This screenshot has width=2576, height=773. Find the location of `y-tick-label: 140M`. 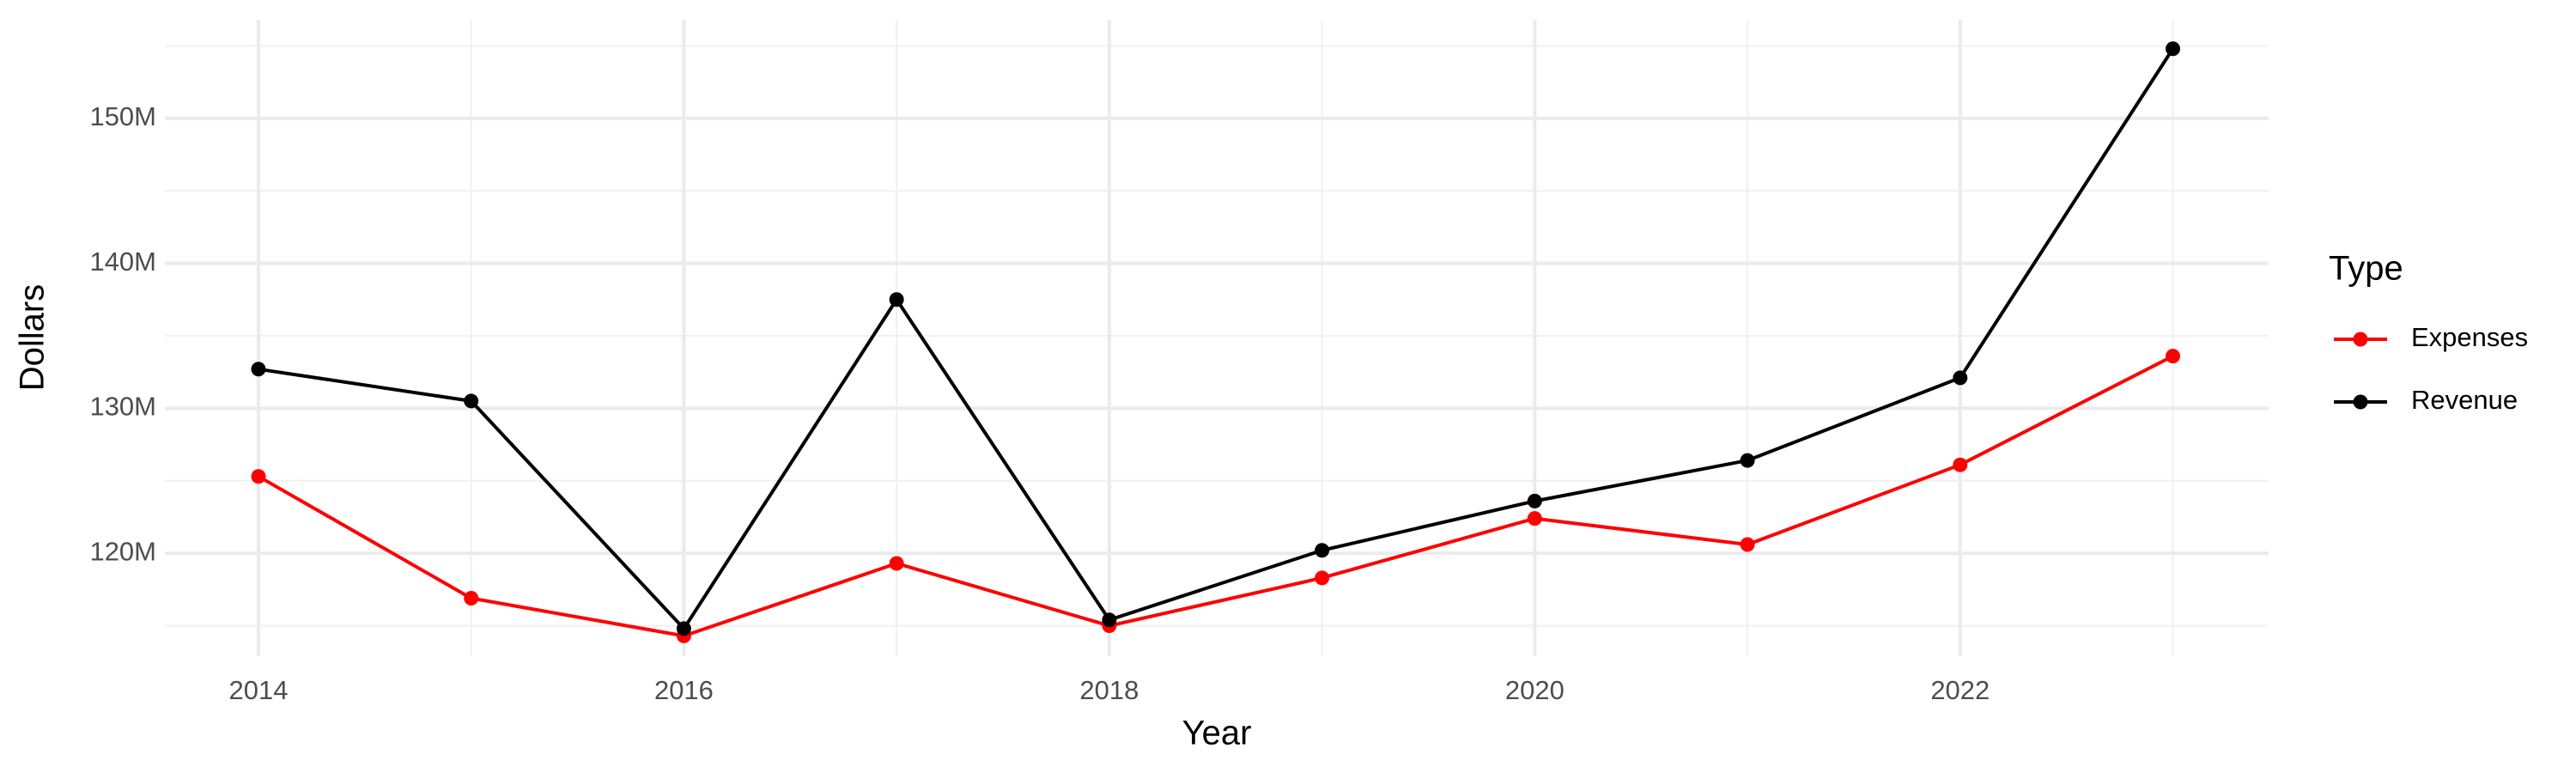

y-tick-label: 140M is located at coordinates (123, 262).